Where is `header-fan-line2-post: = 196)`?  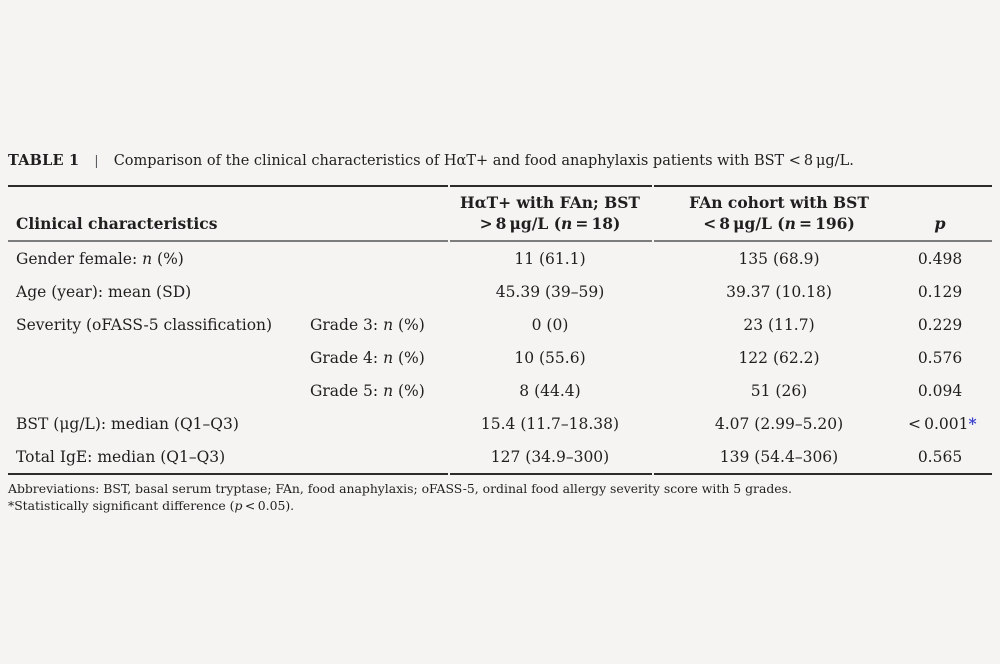 header-fan-line2-post: = 196) is located at coordinates (825, 223).